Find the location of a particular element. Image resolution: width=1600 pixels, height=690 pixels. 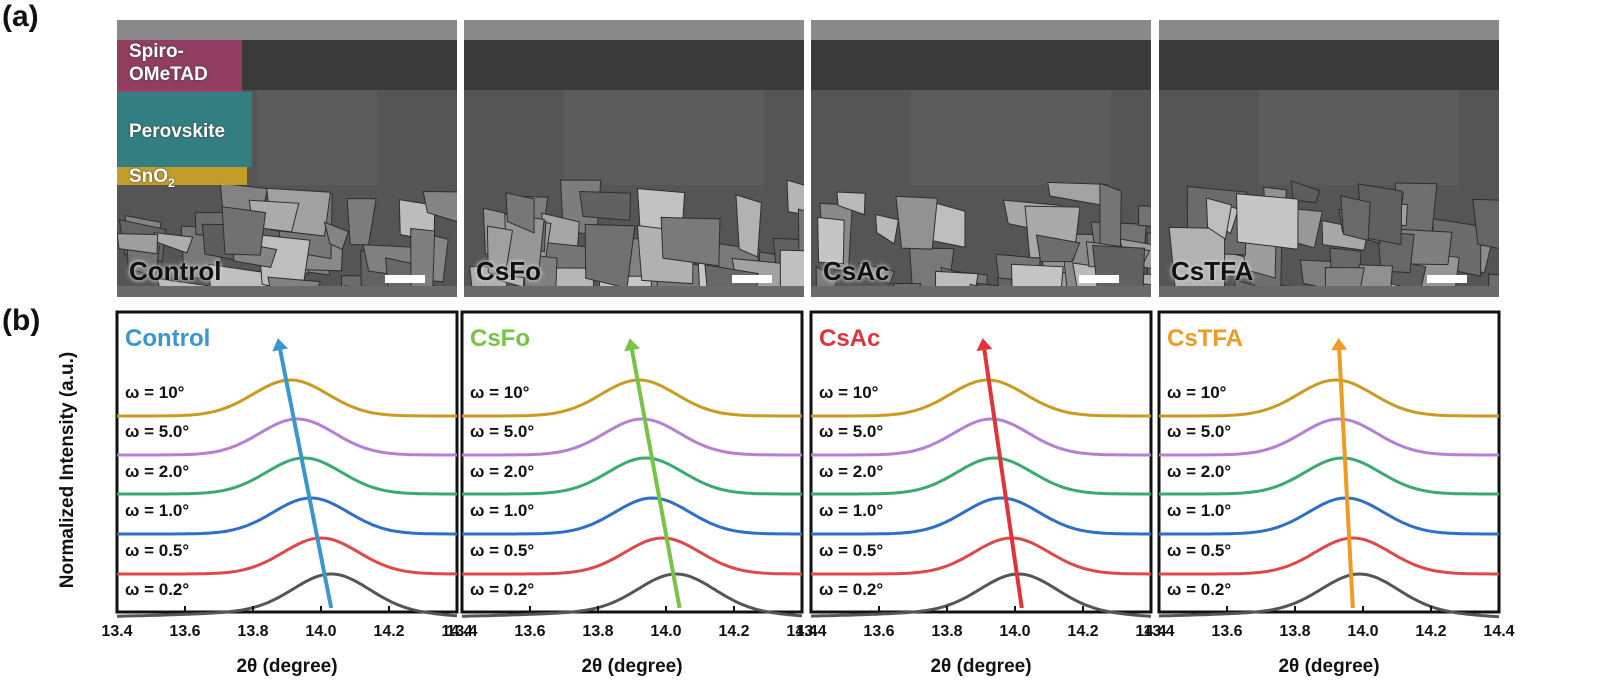

chart-title: CsTFA is located at coordinates (1205, 338).